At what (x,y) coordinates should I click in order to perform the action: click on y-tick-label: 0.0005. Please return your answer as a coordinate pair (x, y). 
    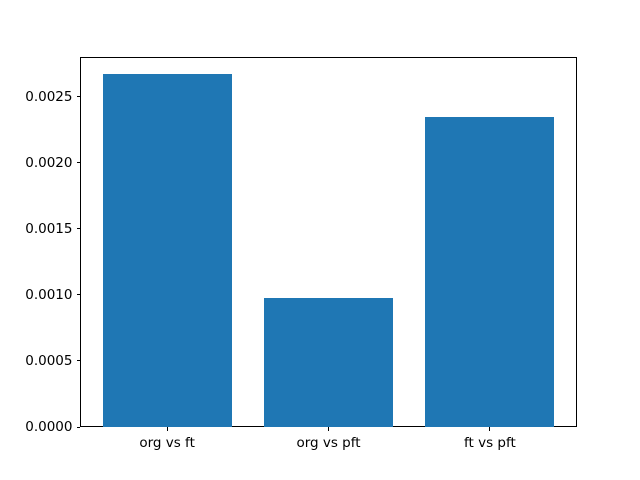
    Looking at the image, I should click on (49, 360).